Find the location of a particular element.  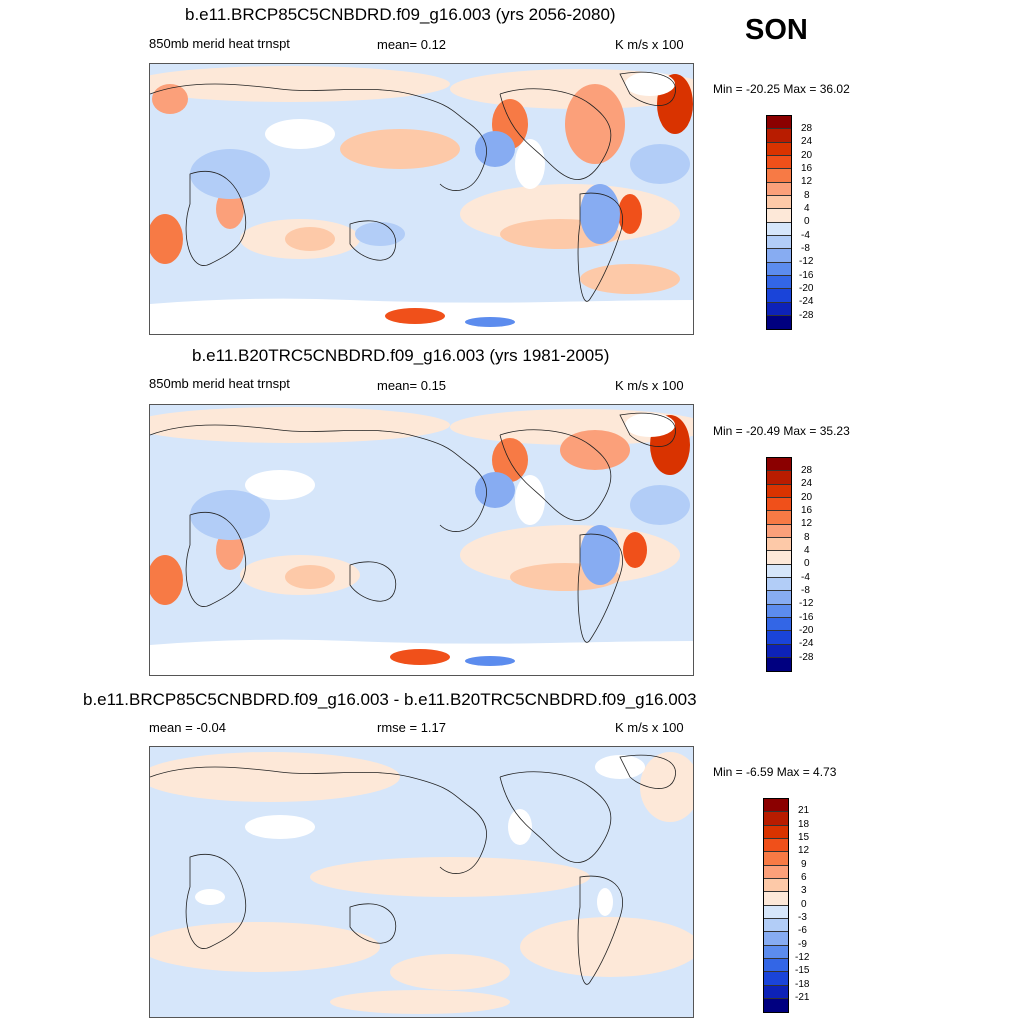

colorbar-tick: -3 is located at coordinates (802, 917).